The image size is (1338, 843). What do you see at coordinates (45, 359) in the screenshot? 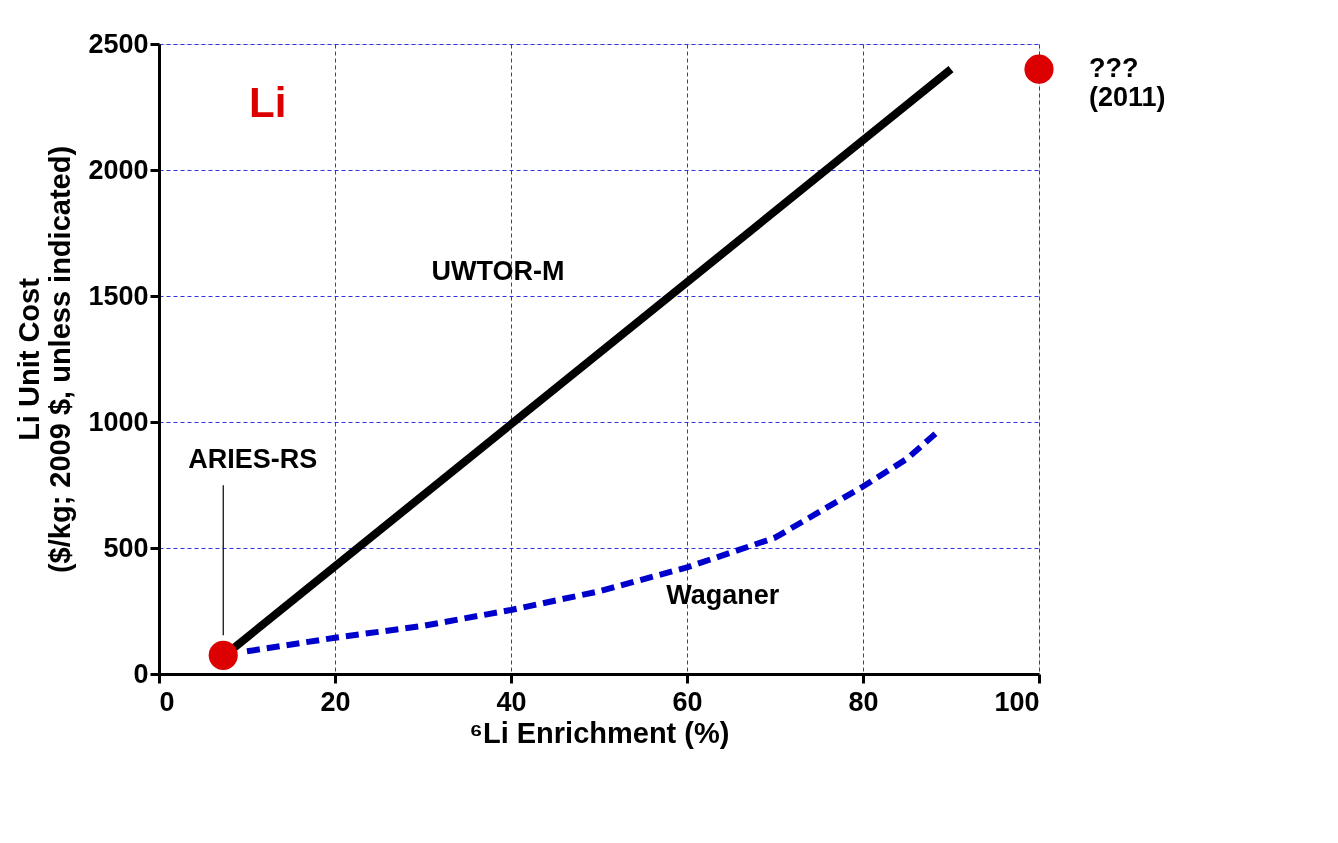
I see `y-axis-title: Li Unit Cost ($/kg; 2009 $, unless indicated)` at bounding box center [45, 359].